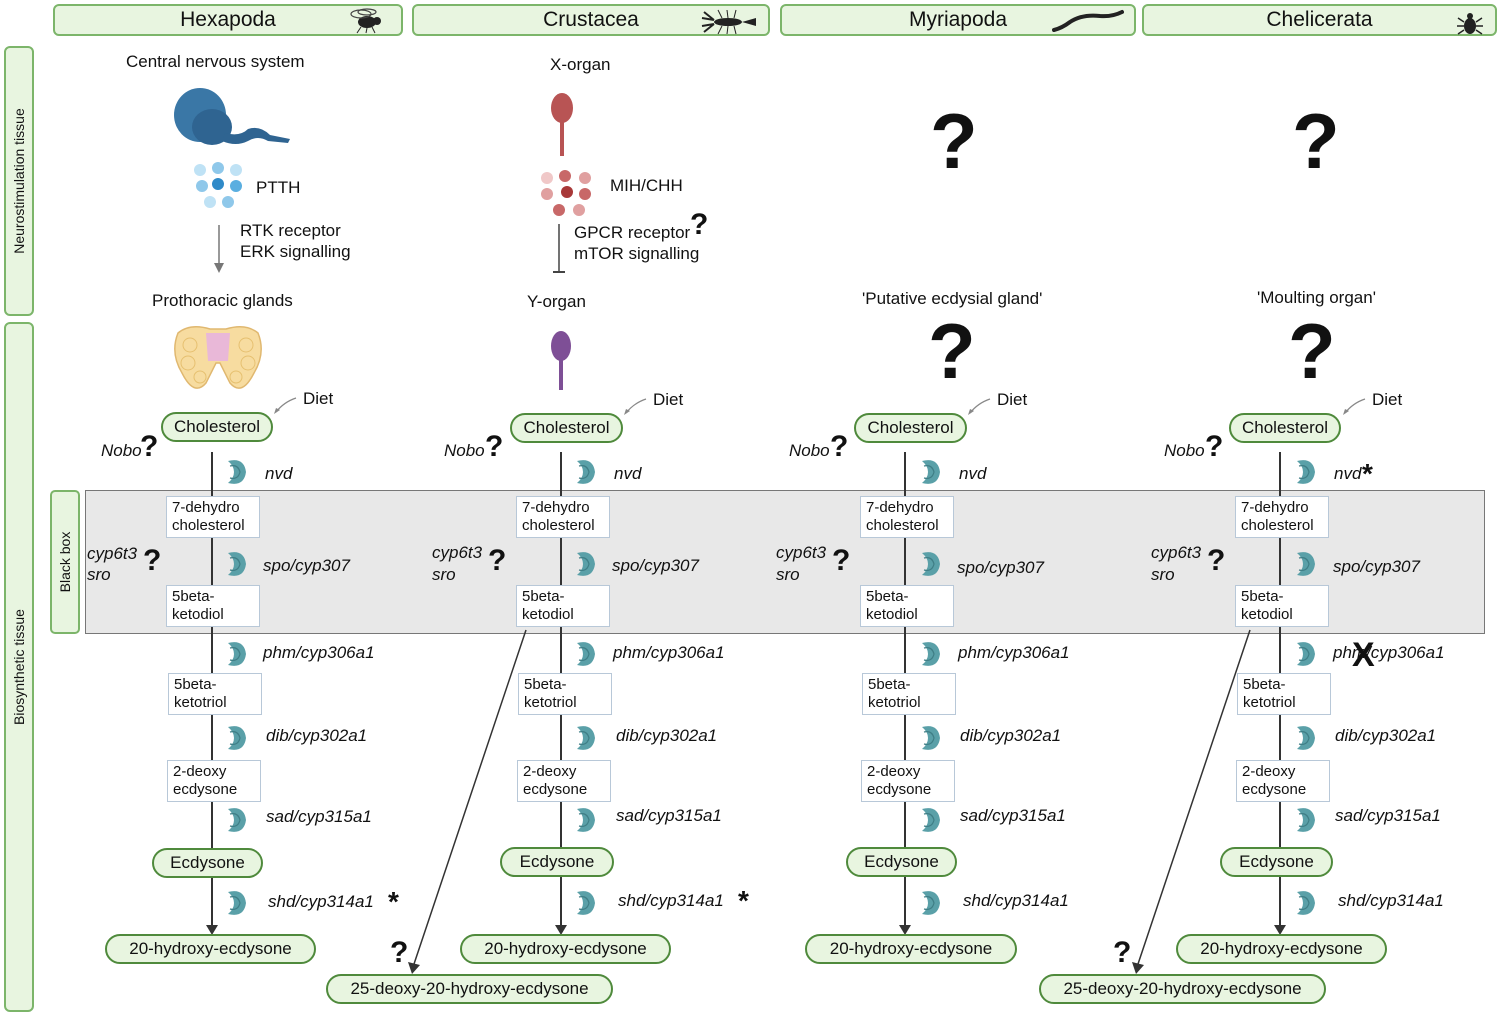 This screenshot has height=1017, width=1500. I want to click on hexapoda-signal-arrow, so click(219, 249).